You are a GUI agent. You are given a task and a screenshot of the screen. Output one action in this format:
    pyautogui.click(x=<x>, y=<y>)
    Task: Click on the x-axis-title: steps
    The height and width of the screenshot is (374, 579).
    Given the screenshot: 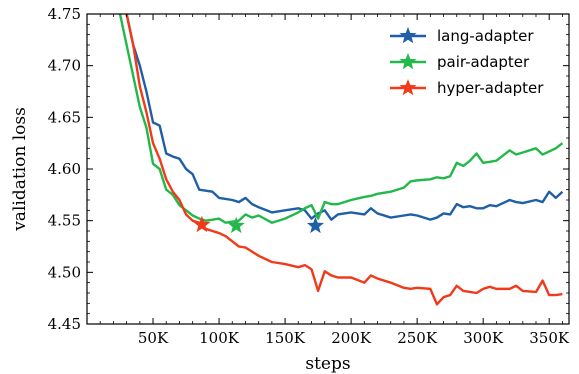 What is the action you would take?
    pyautogui.click(x=327, y=364)
    